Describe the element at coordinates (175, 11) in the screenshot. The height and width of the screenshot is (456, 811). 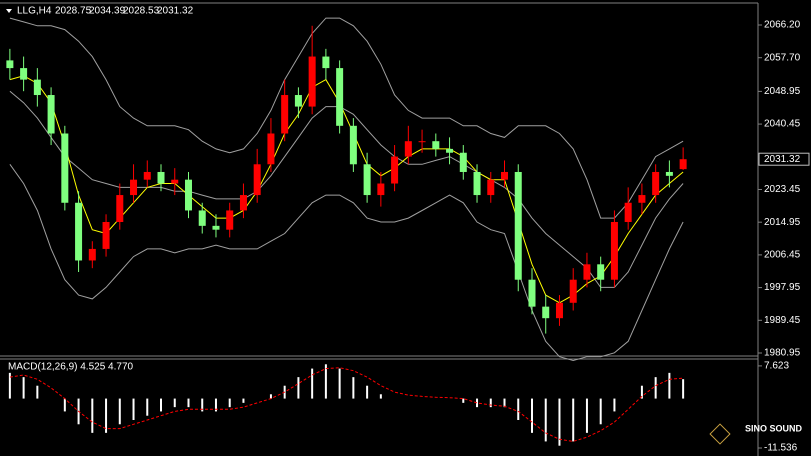
I see `ohlc-readout: 2031.32` at that location.